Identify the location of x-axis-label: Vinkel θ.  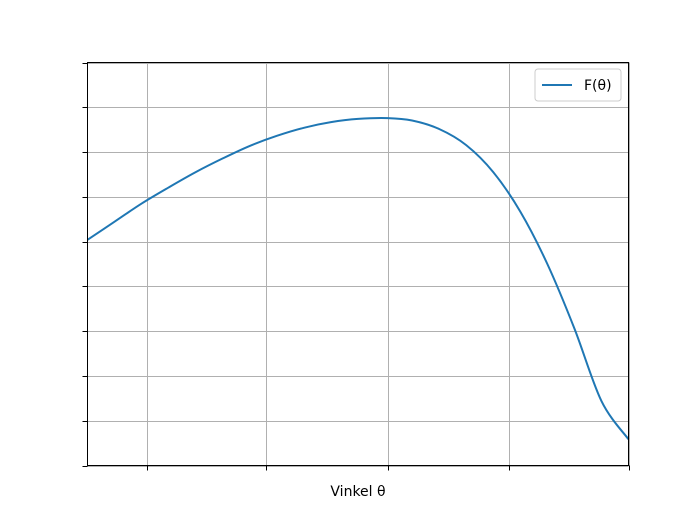
(357, 492).